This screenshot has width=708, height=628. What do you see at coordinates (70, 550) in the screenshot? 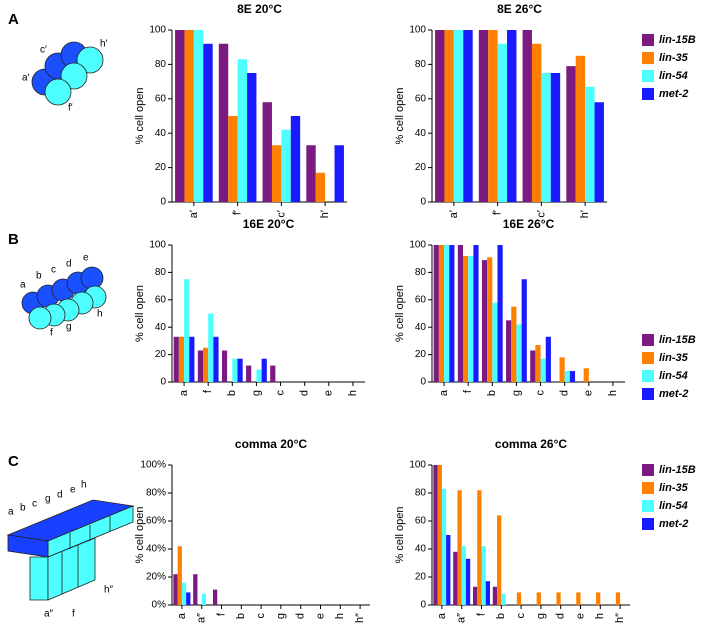
I see `diagram-c` at bounding box center [70, 550].